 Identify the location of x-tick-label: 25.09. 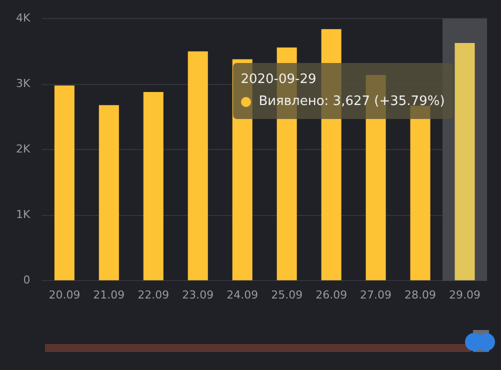
(287, 295).